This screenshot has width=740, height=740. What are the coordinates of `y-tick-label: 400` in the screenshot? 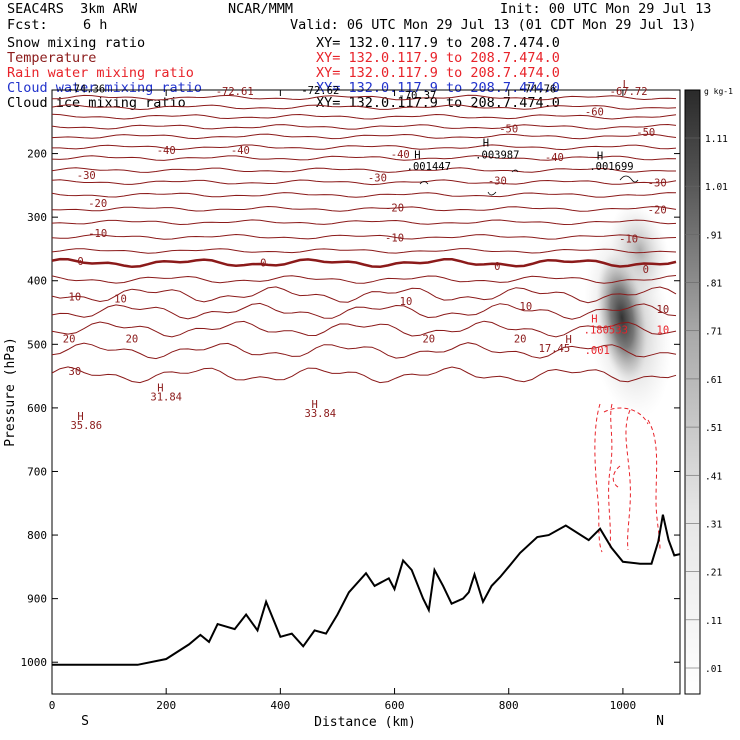 It's located at (37, 281).